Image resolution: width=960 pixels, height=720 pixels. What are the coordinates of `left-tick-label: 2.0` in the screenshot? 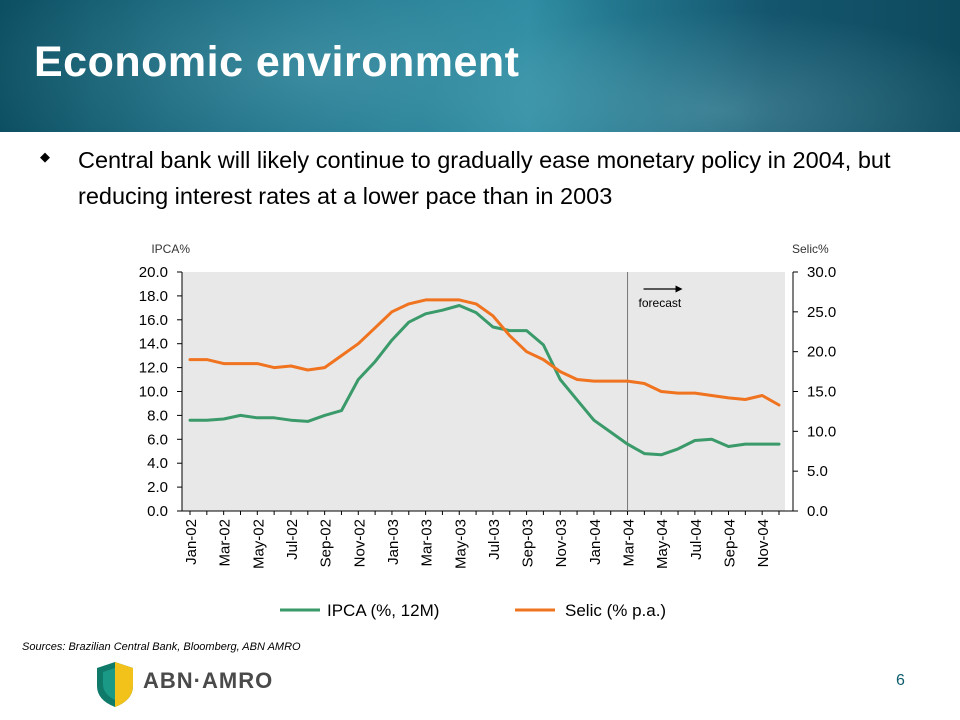 It's located at (157, 487).